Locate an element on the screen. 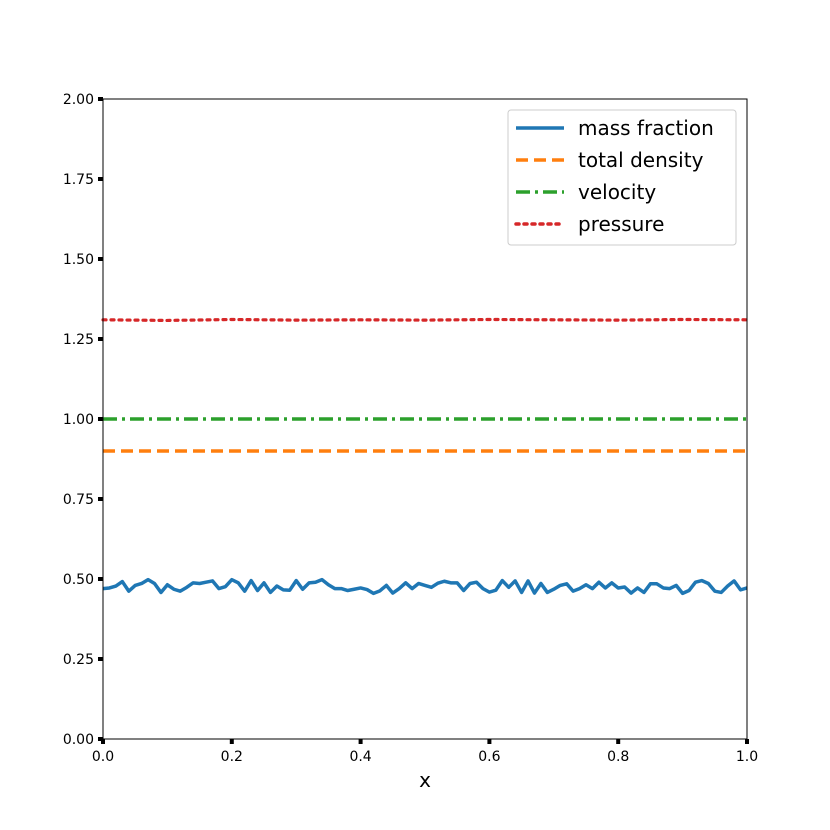  y-tick-label: 1.75 is located at coordinates (78, 180).